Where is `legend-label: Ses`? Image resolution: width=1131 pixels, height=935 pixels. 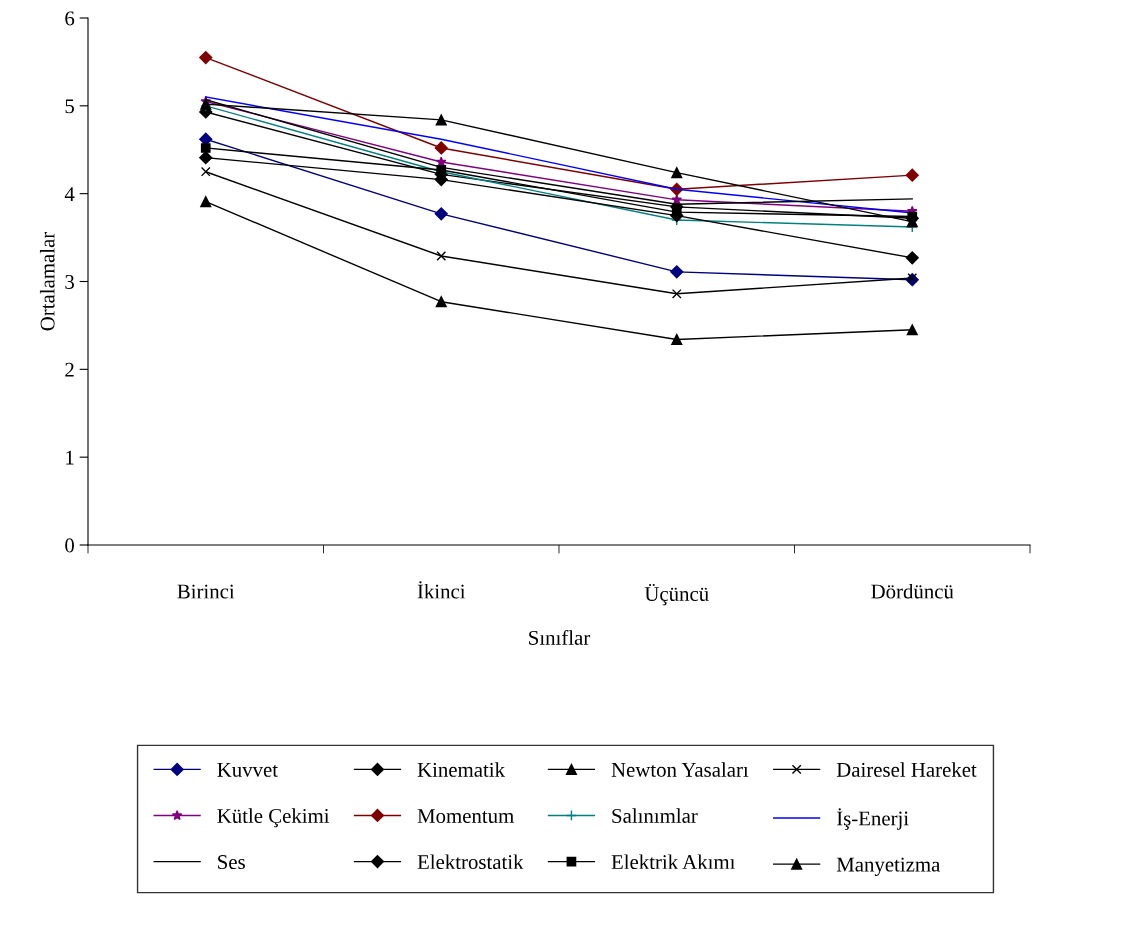
legend-label: Ses is located at coordinates (231, 862).